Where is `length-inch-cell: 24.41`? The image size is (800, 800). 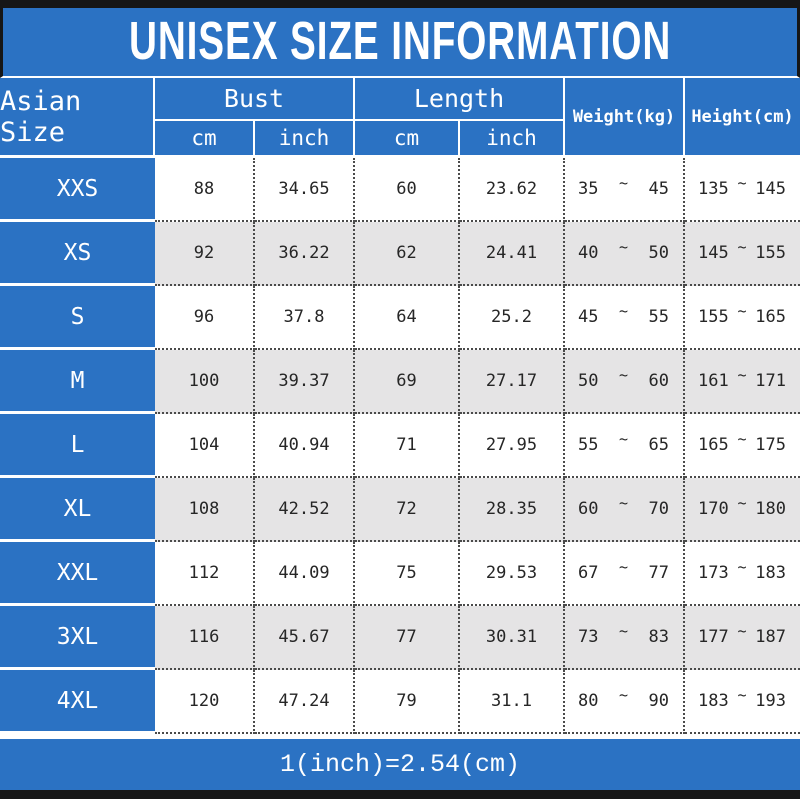 length-inch-cell: 24.41 is located at coordinates (512, 254).